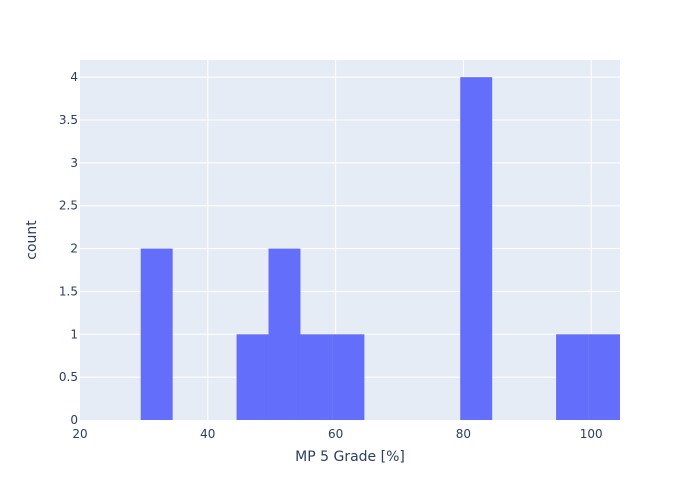 This screenshot has height=500, width=700. What do you see at coordinates (79, 434) in the screenshot?
I see `x-tick-label: 20` at bounding box center [79, 434].